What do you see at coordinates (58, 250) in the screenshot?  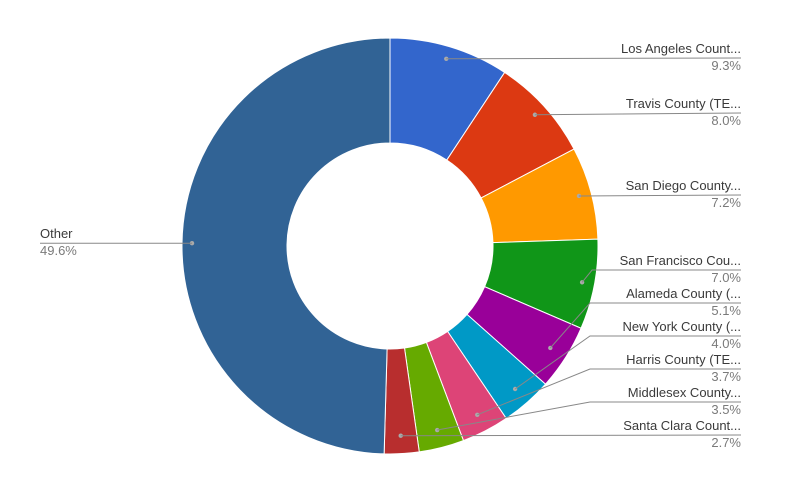 I see `slice-value-9: 49.6%` at bounding box center [58, 250].